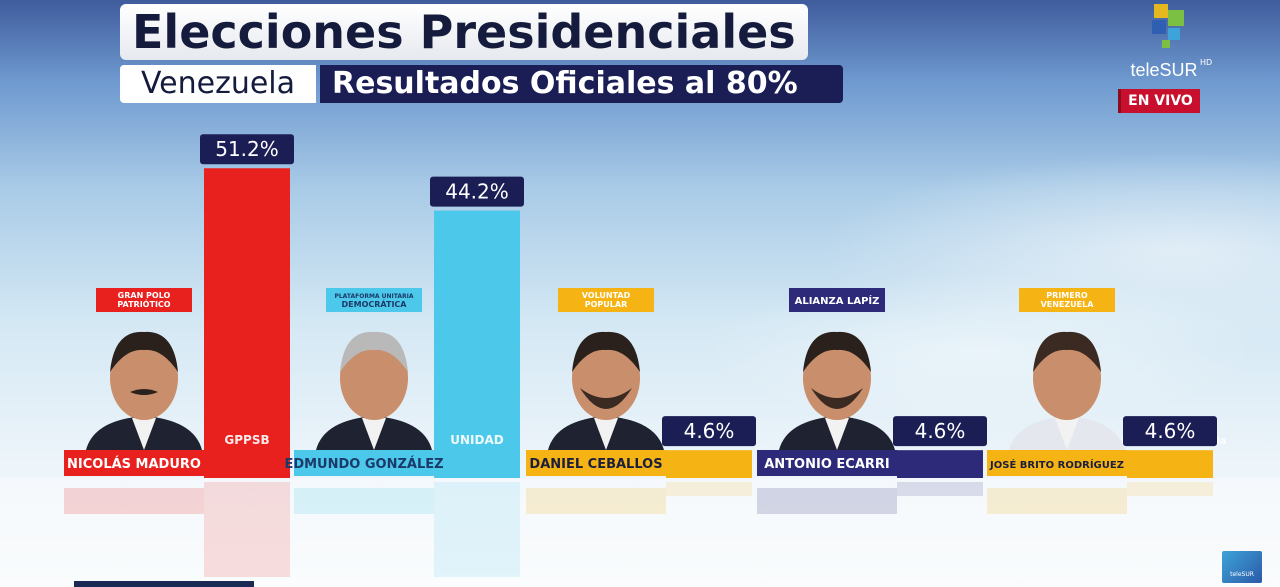 This screenshot has width=1280, height=587. I want to click on portrait-mustache, so click(144, 392).